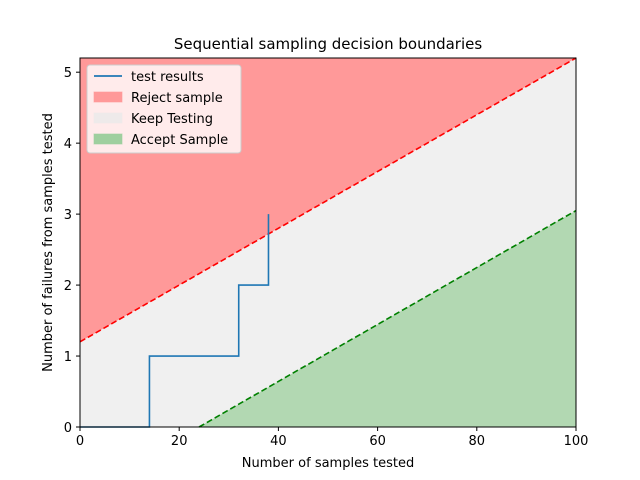 The height and width of the screenshot is (480, 640). I want to click on legend-label-reject-sample: Reject sample, so click(177, 98).